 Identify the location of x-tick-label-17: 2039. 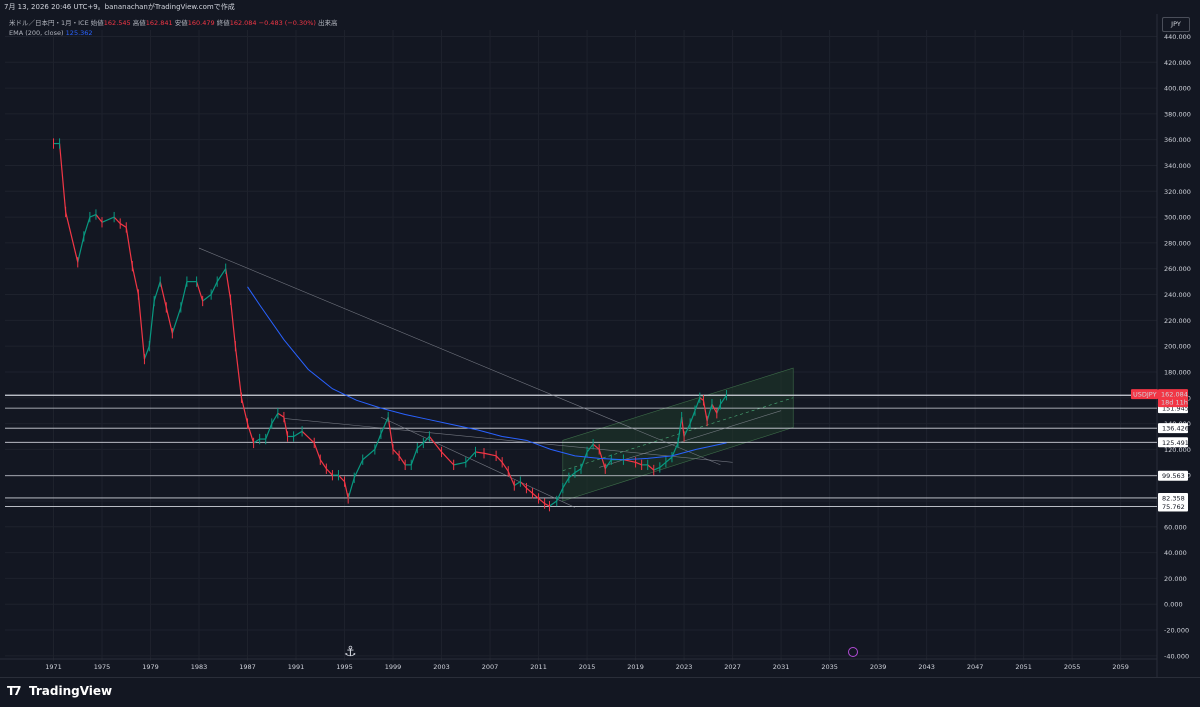
(878, 667).